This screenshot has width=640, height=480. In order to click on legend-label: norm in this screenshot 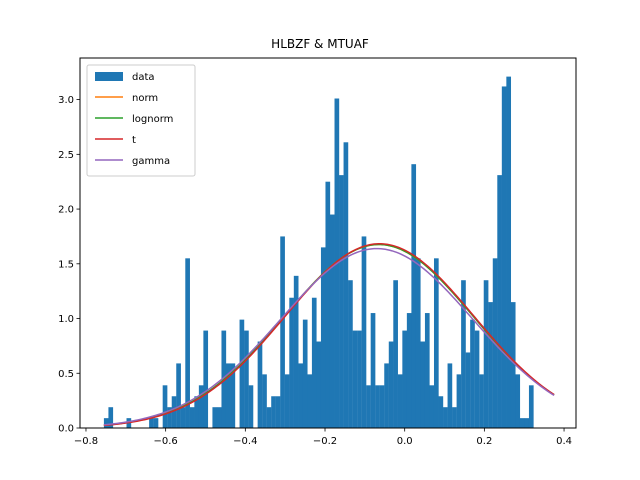, I will do `click(145, 98)`.